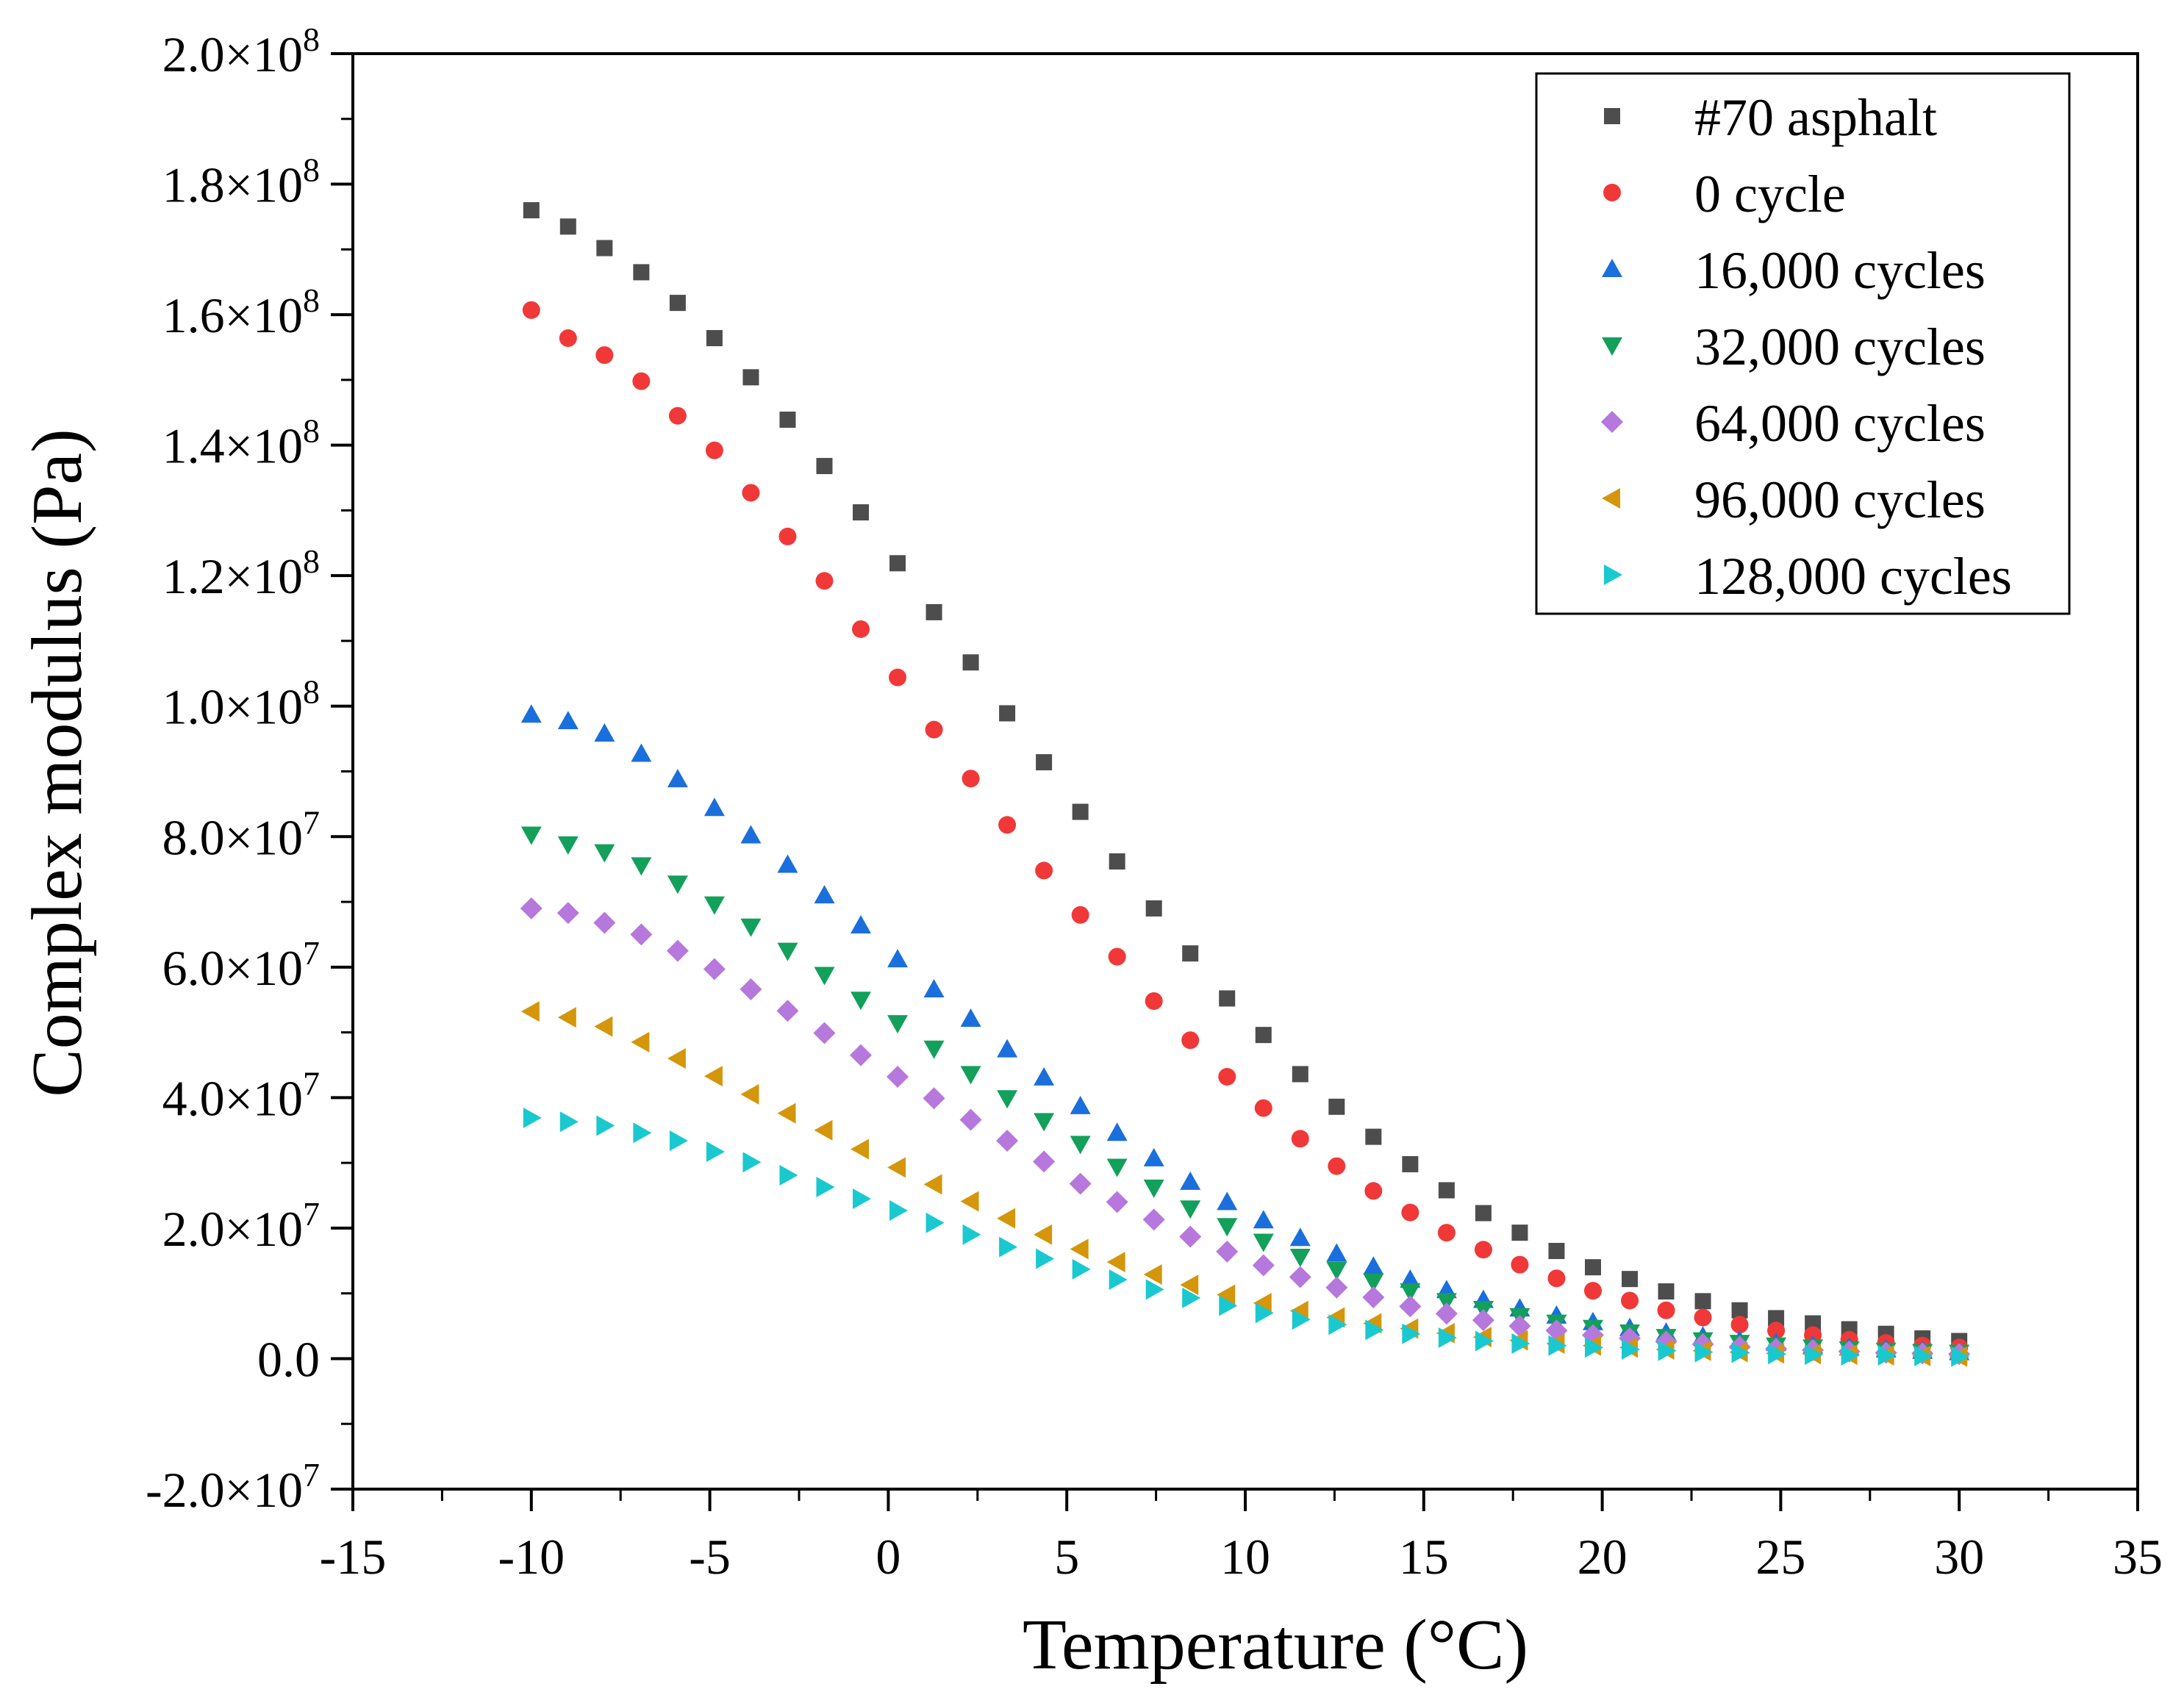  I want to click on y-tick-label: 1.2×10⁸, so click(241, 573).